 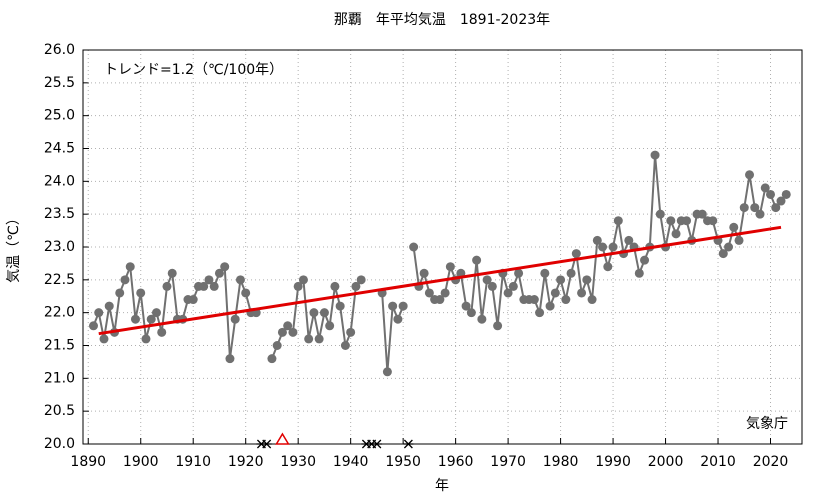 What do you see at coordinates (59, 181) in the screenshot?
I see `y-tick-label: 24.0` at bounding box center [59, 181].